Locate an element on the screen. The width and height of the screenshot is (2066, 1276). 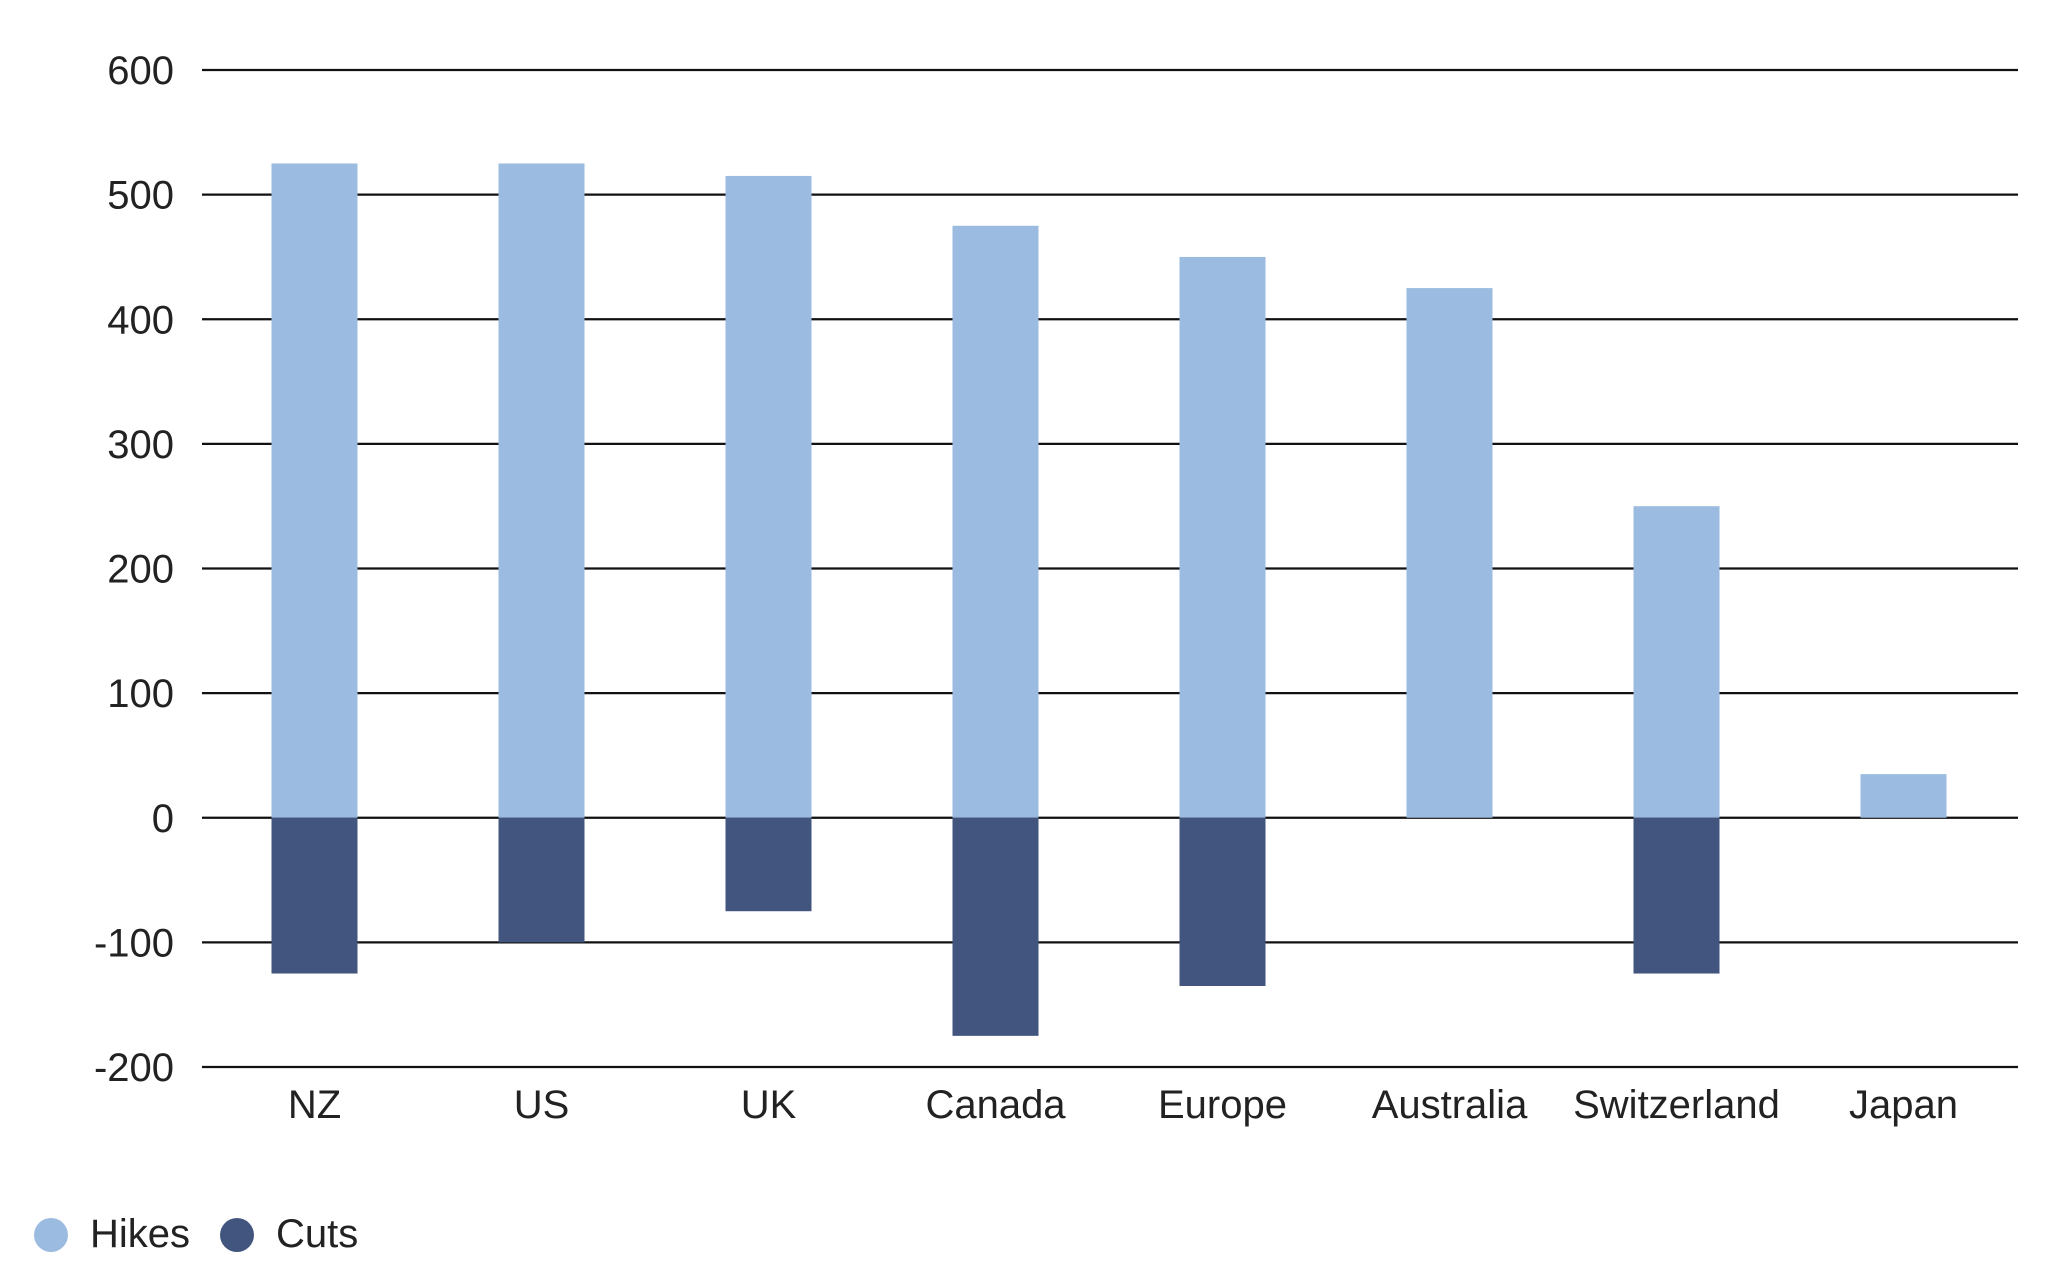
y-tick-label: 100 is located at coordinates (140, 694).